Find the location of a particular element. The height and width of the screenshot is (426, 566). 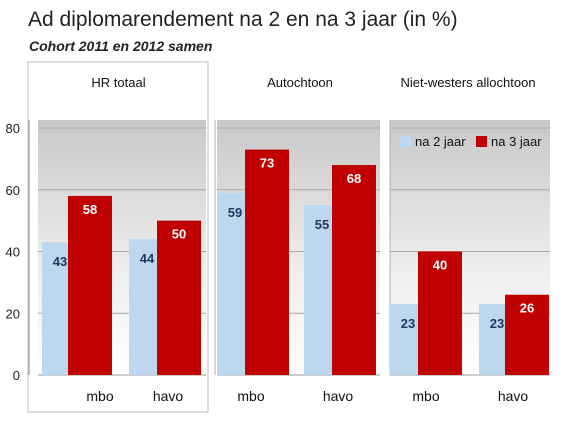

data-label-na-3-jaar: 68 is located at coordinates (354, 178).